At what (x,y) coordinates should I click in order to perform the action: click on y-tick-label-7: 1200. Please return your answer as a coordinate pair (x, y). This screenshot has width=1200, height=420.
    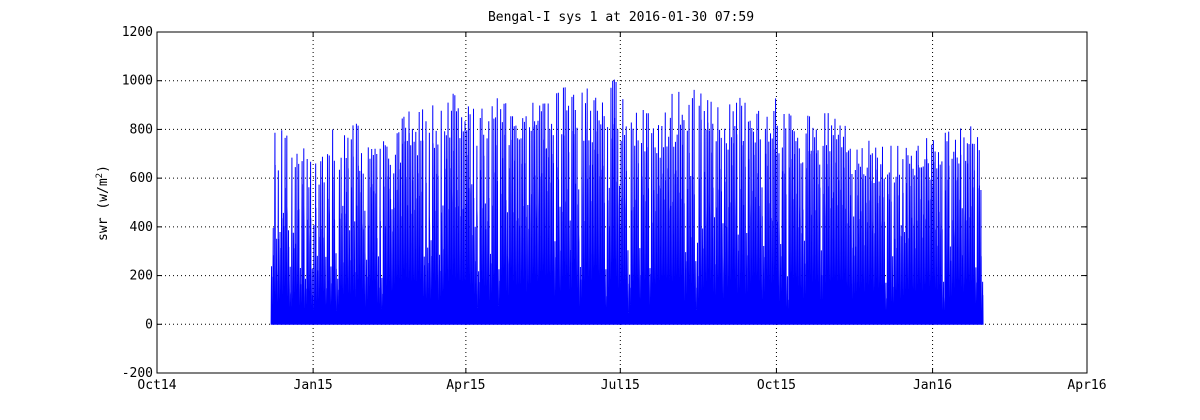
    Looking at the image, I should click on (137, 32).